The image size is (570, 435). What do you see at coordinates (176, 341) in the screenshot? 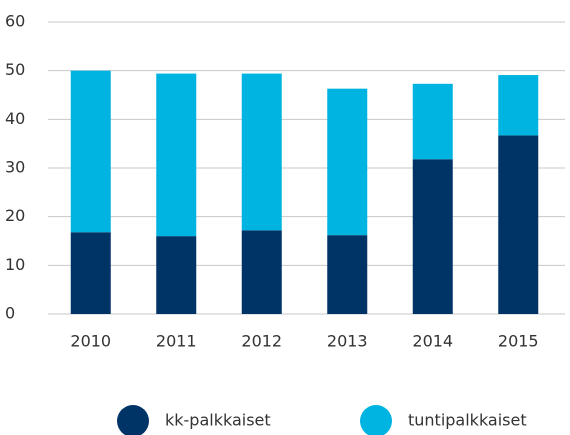
I see `x-tick-label: 2011` at bounding box center [176, 341].